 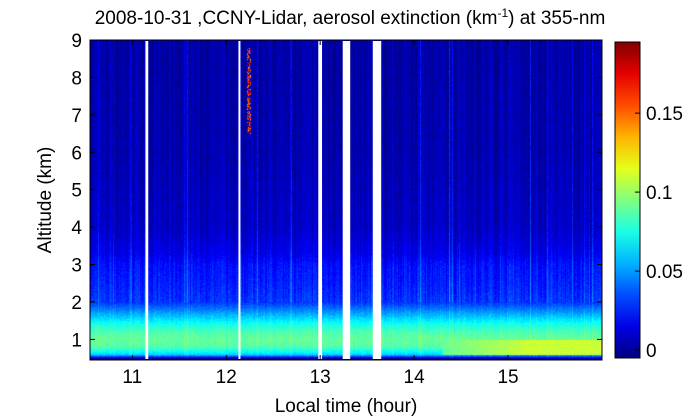 What do you see at coordinates (76, 303) in the screenshot?
I see `y-tick-label: 2` at bounding box center [76, 303].